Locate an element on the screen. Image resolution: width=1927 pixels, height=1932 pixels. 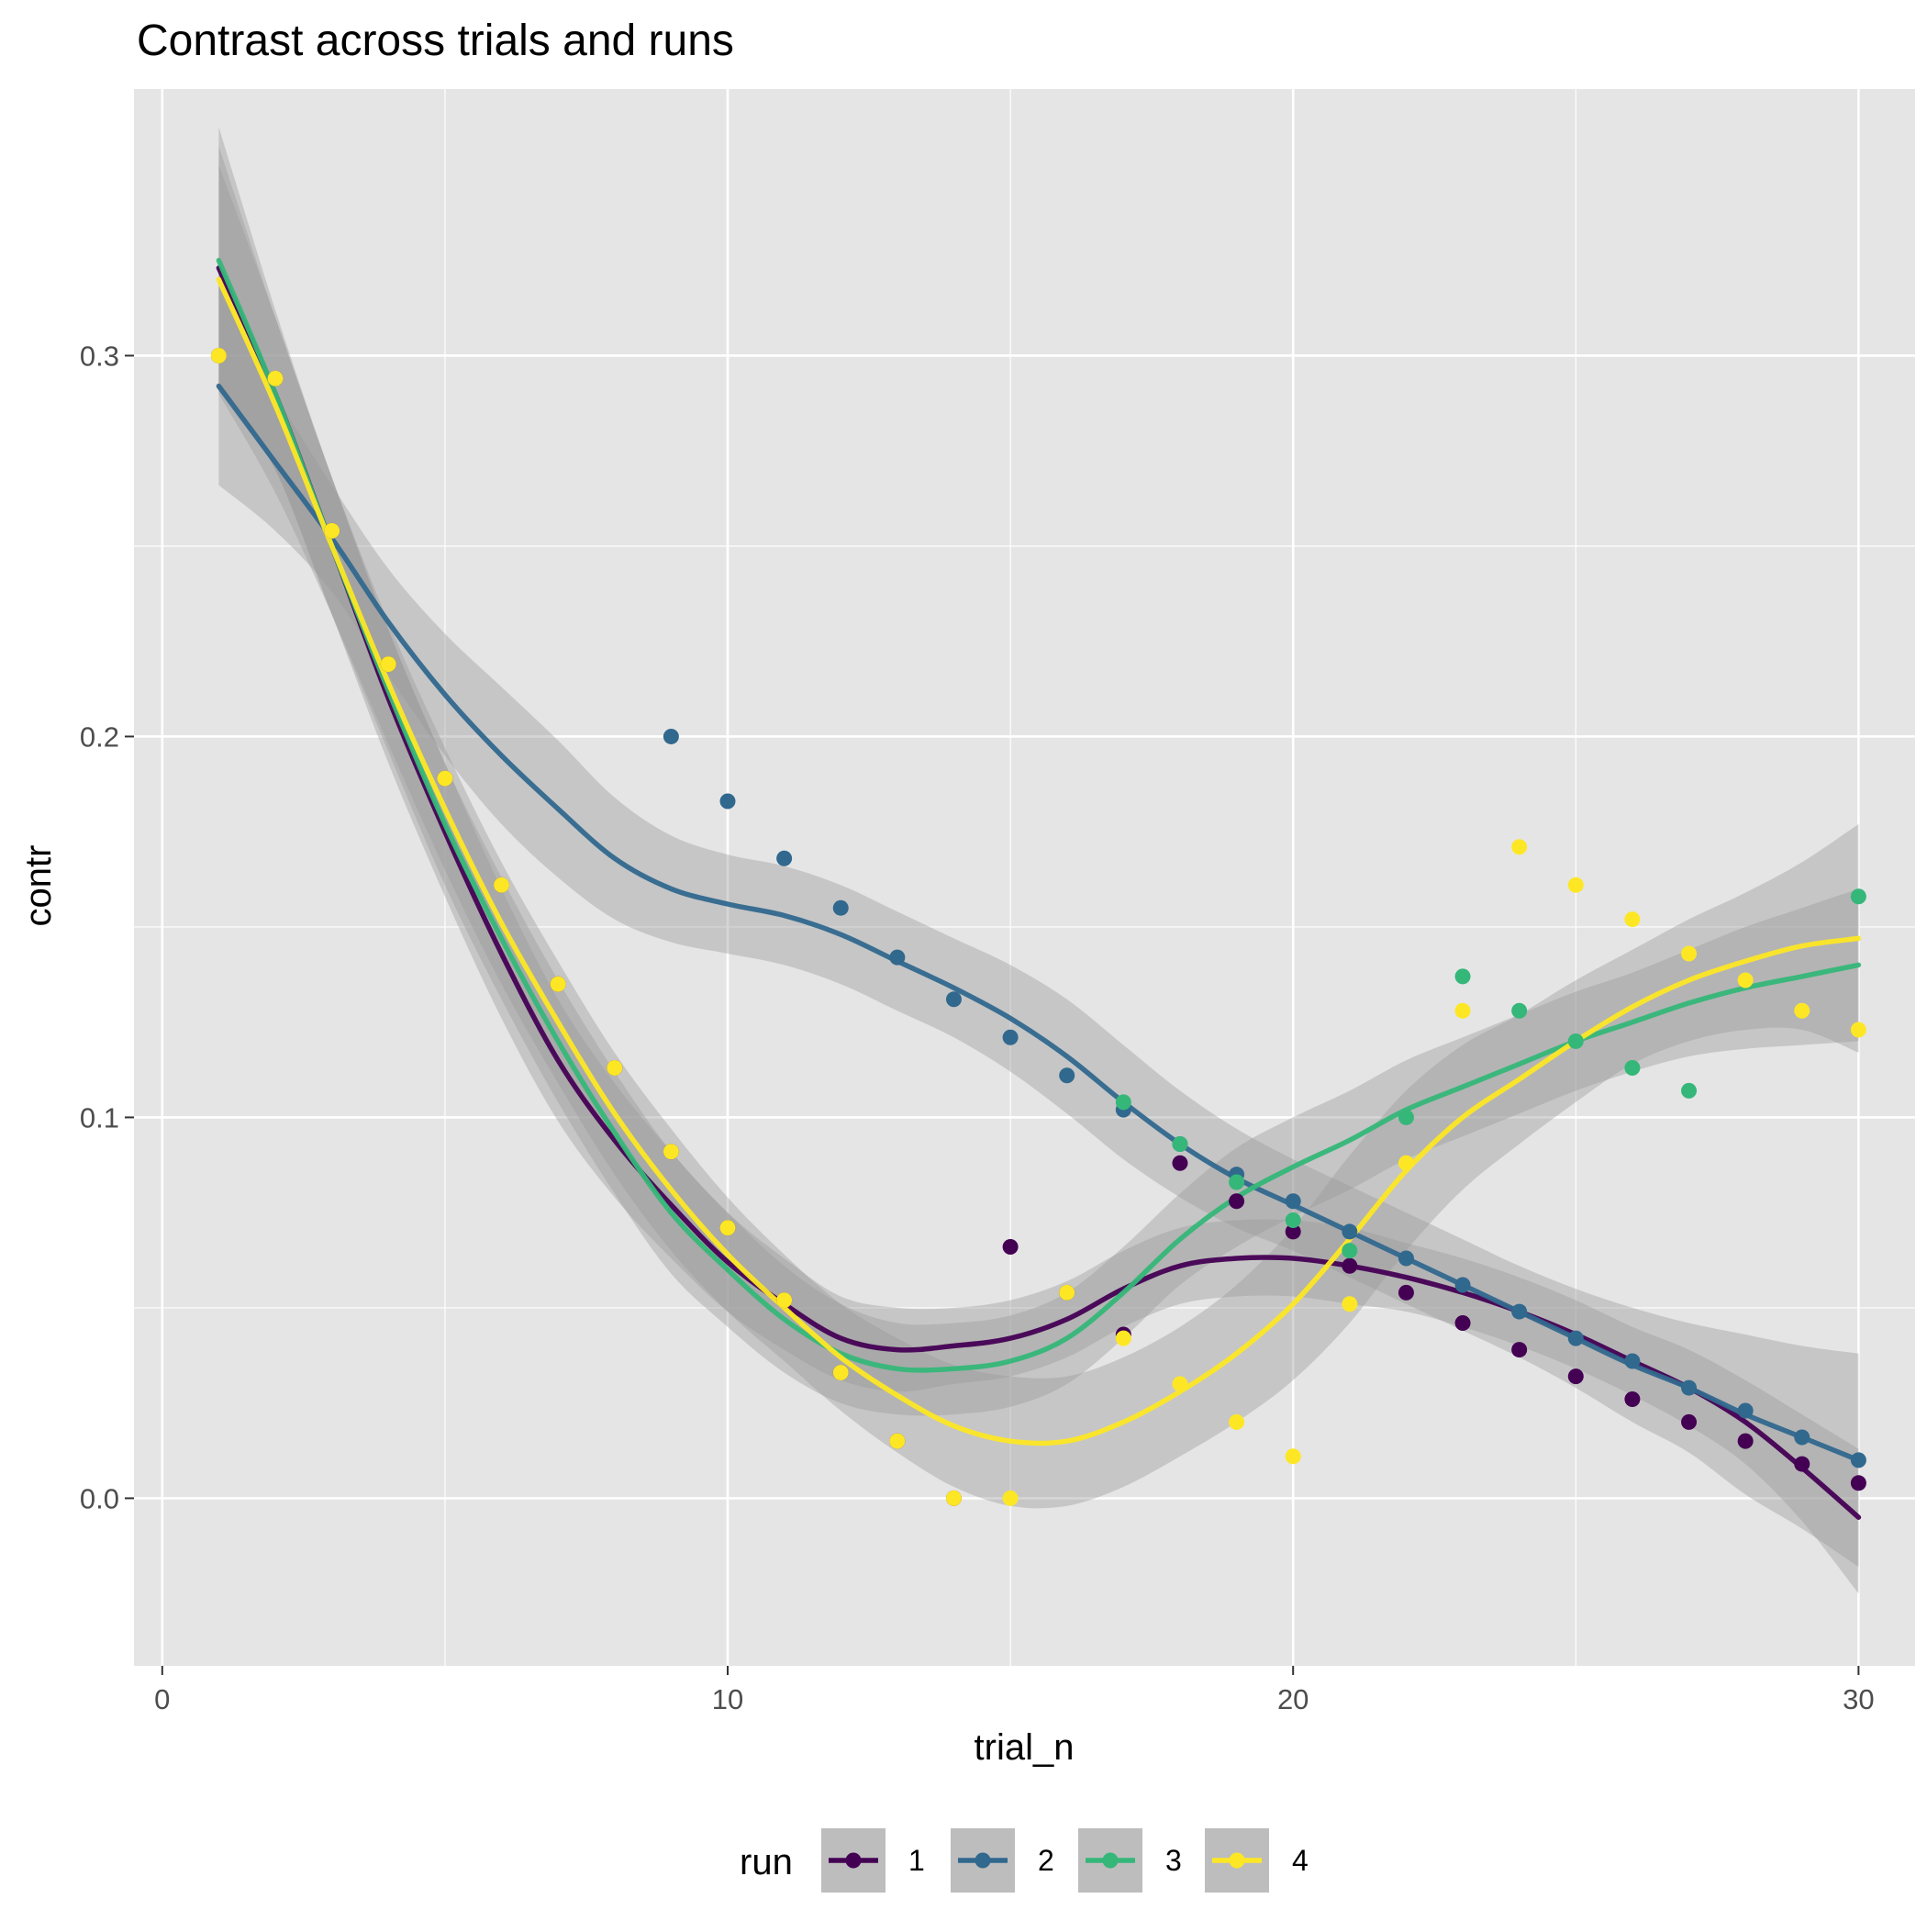
x-tick-label: 10 is located at coordinates (727, 1699).